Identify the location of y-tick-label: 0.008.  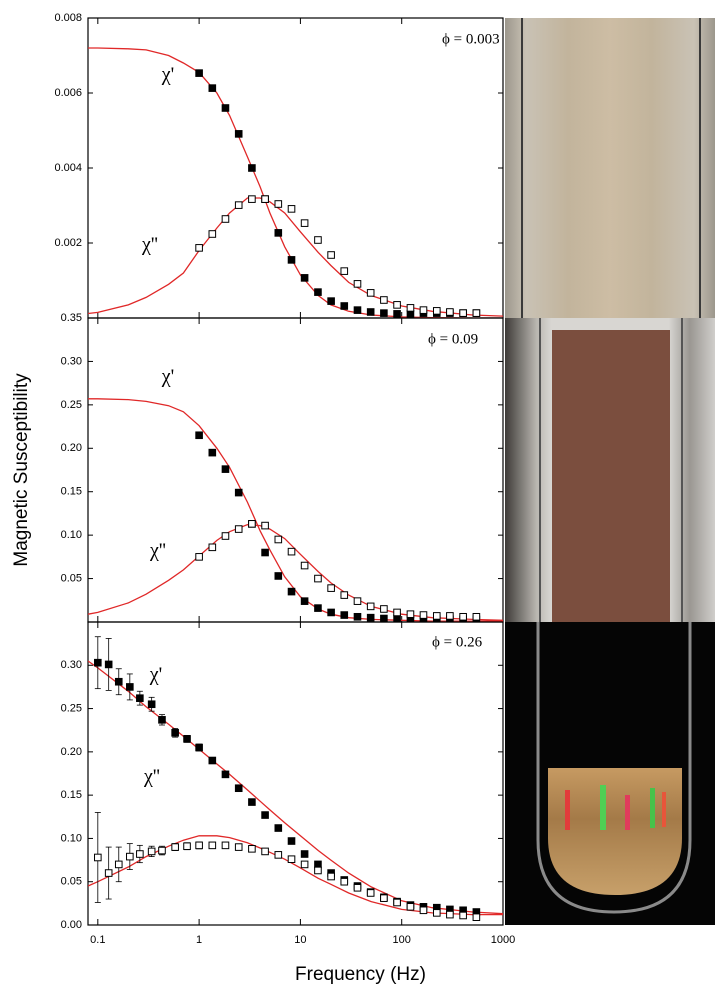
(68, 18).